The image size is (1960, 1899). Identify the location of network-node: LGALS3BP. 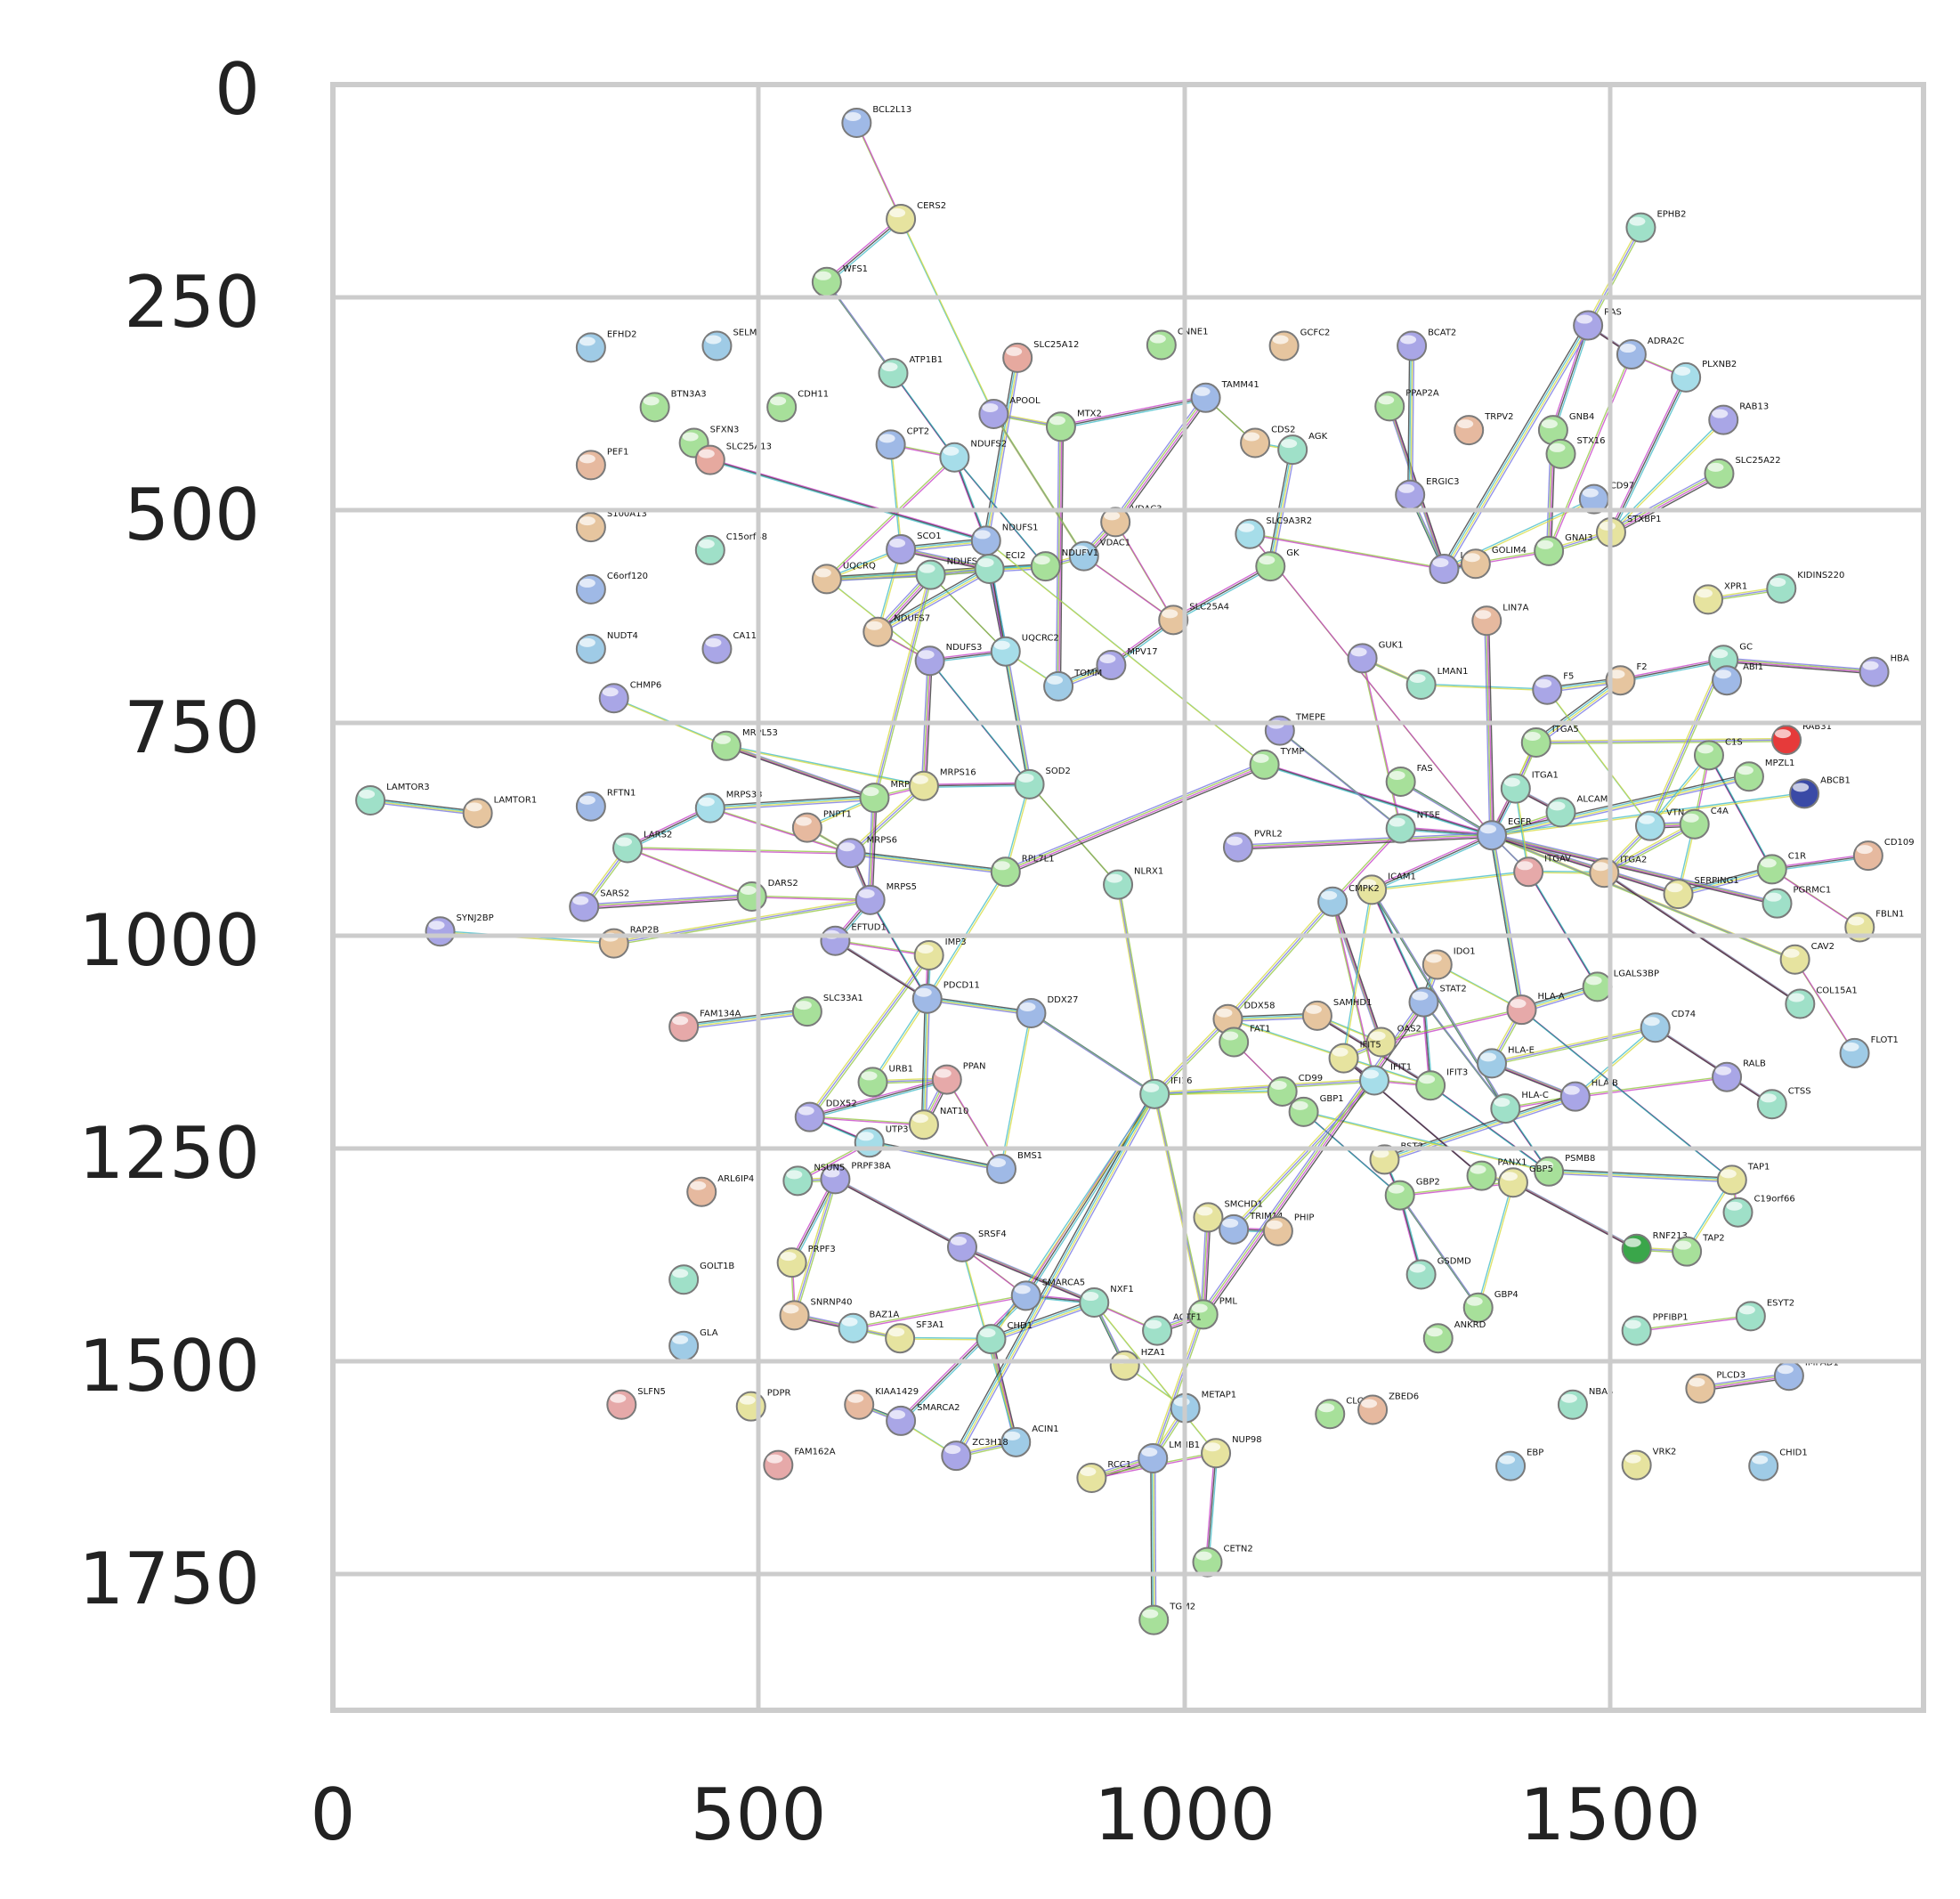
(1621, 985).